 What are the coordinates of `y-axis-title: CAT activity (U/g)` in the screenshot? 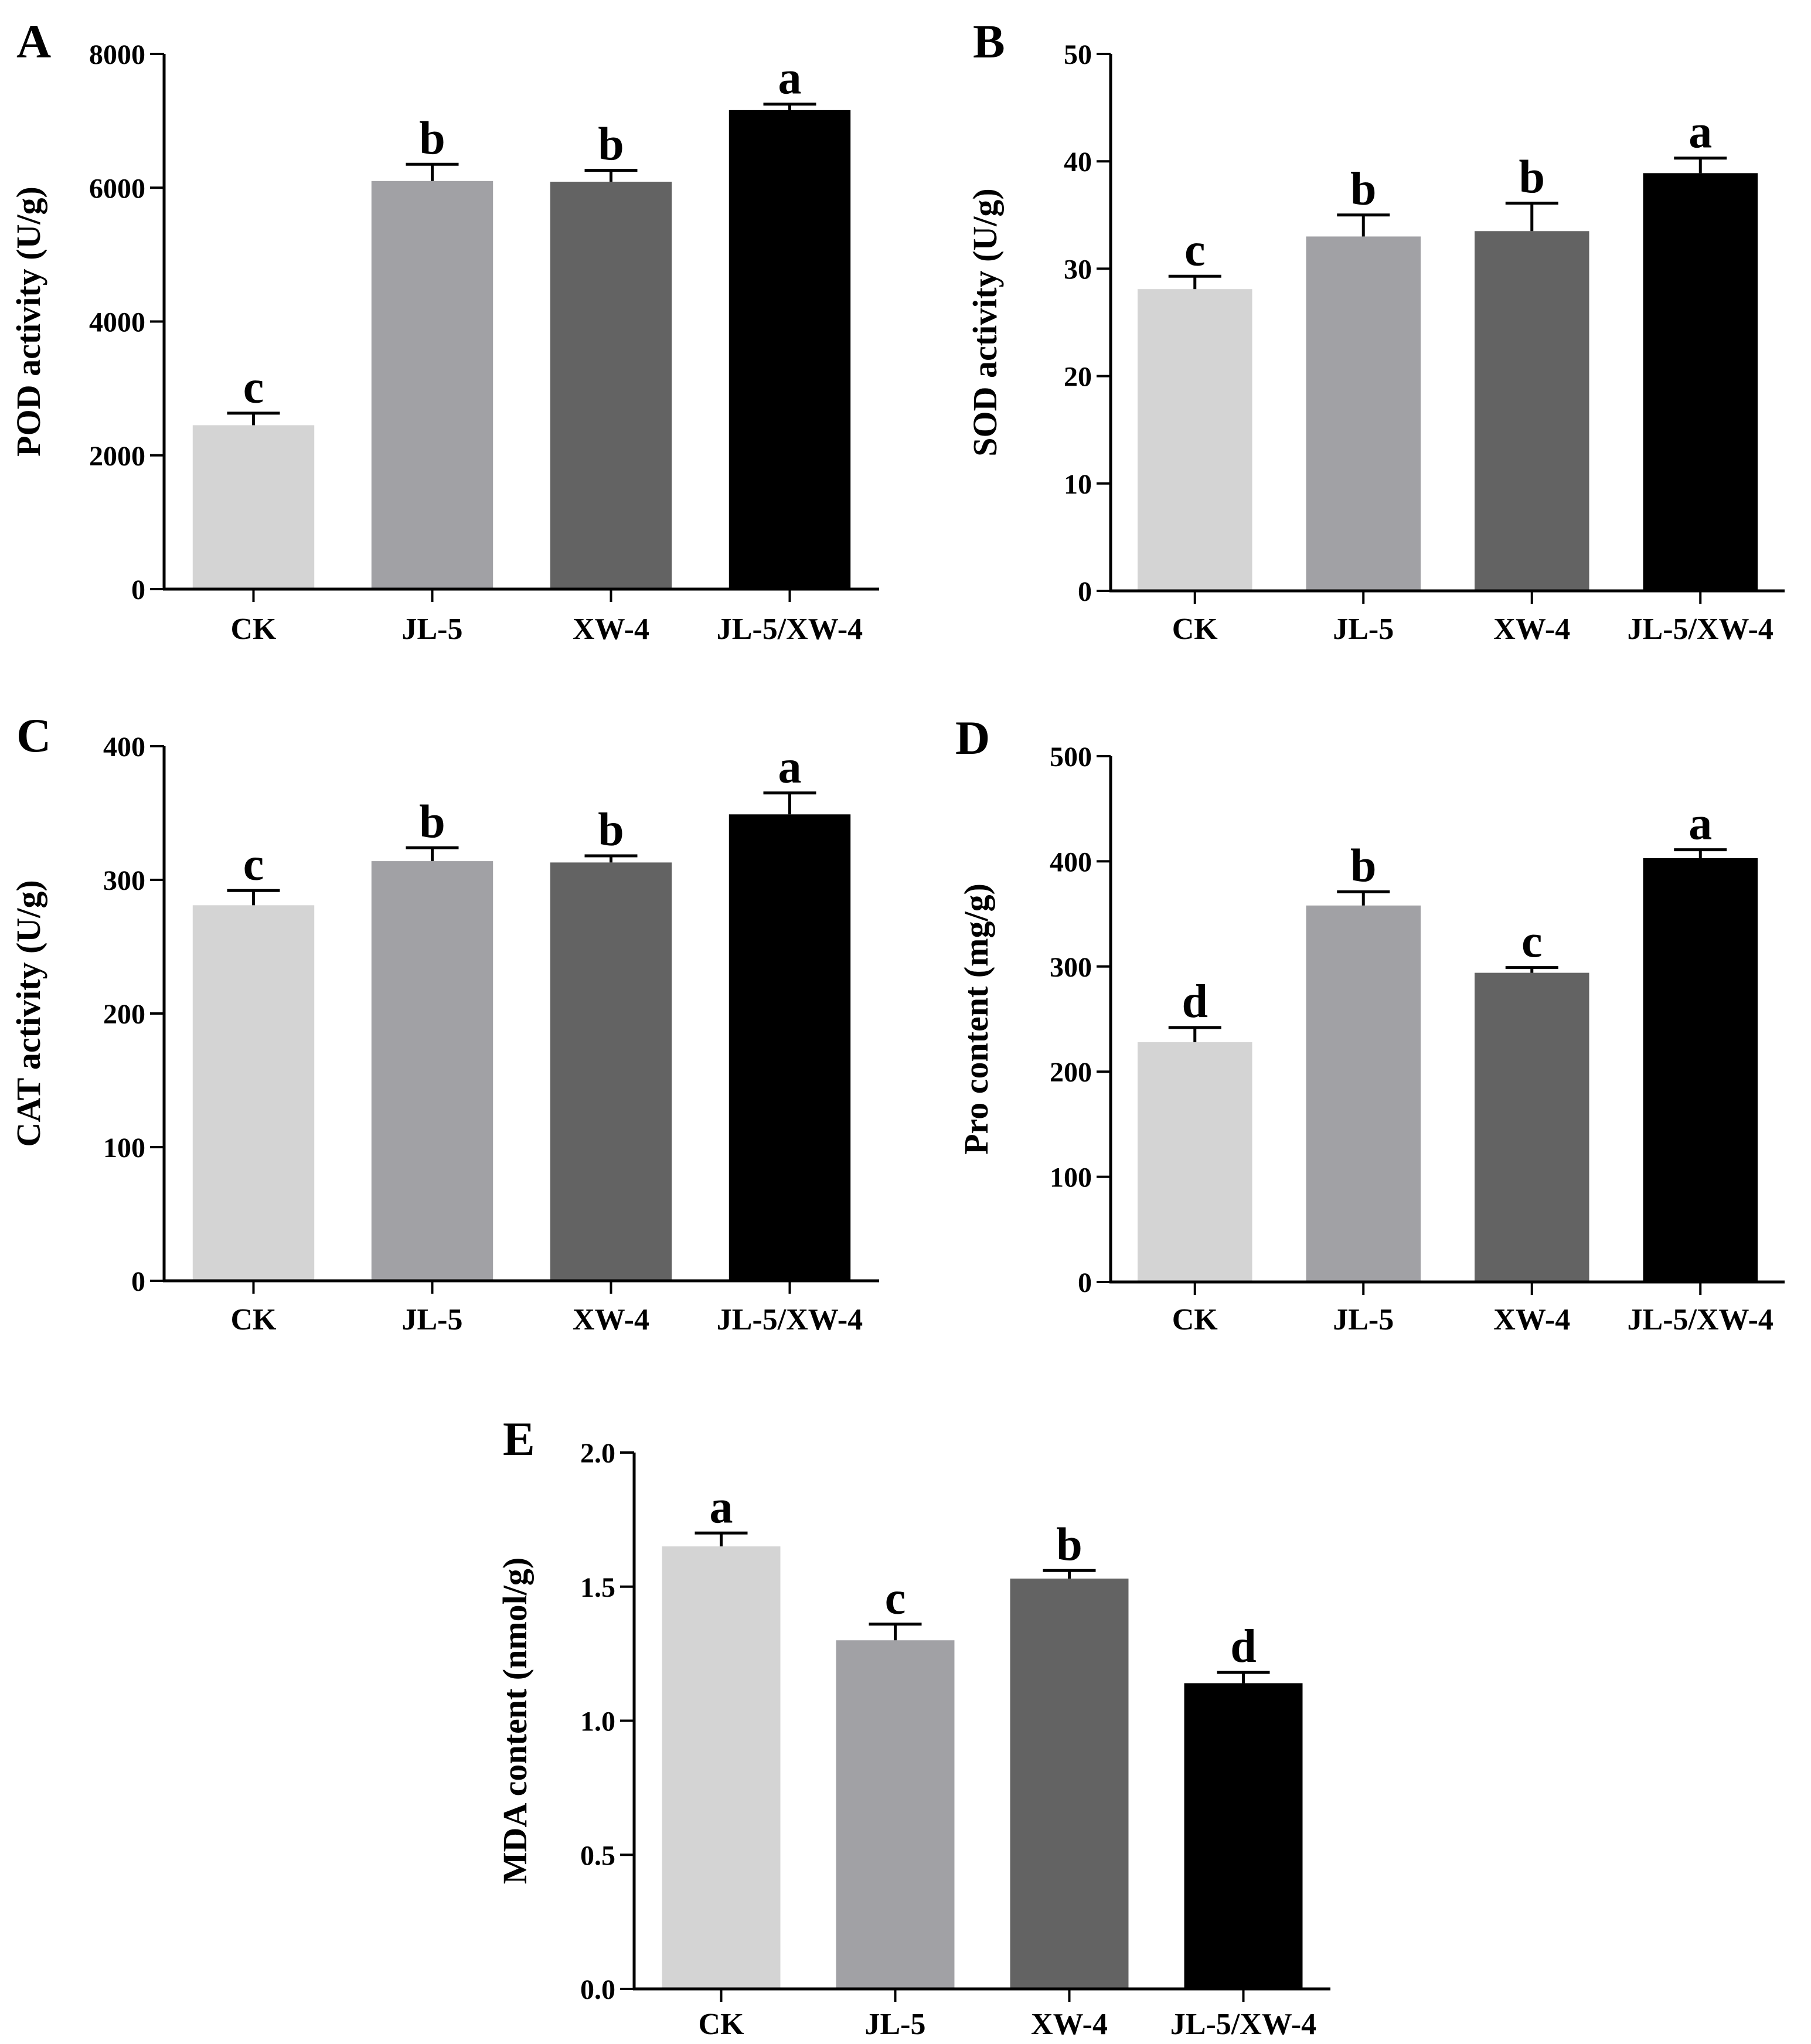 It's located at (28, 1013).